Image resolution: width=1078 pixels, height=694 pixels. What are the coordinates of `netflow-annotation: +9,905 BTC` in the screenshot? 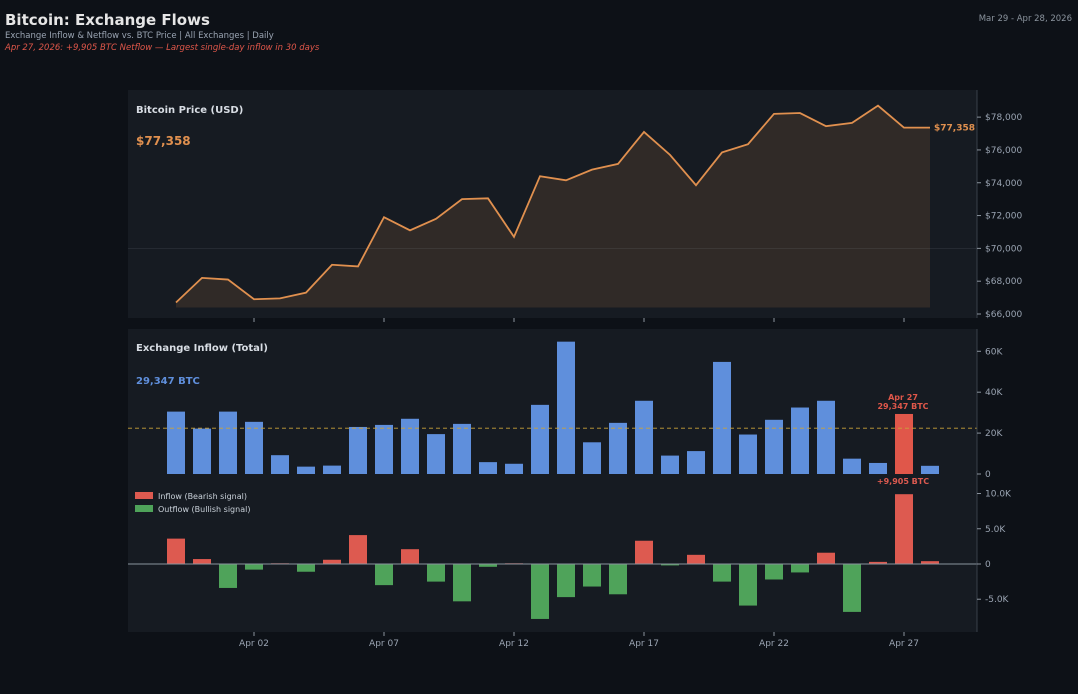 It's located at (903, 481).